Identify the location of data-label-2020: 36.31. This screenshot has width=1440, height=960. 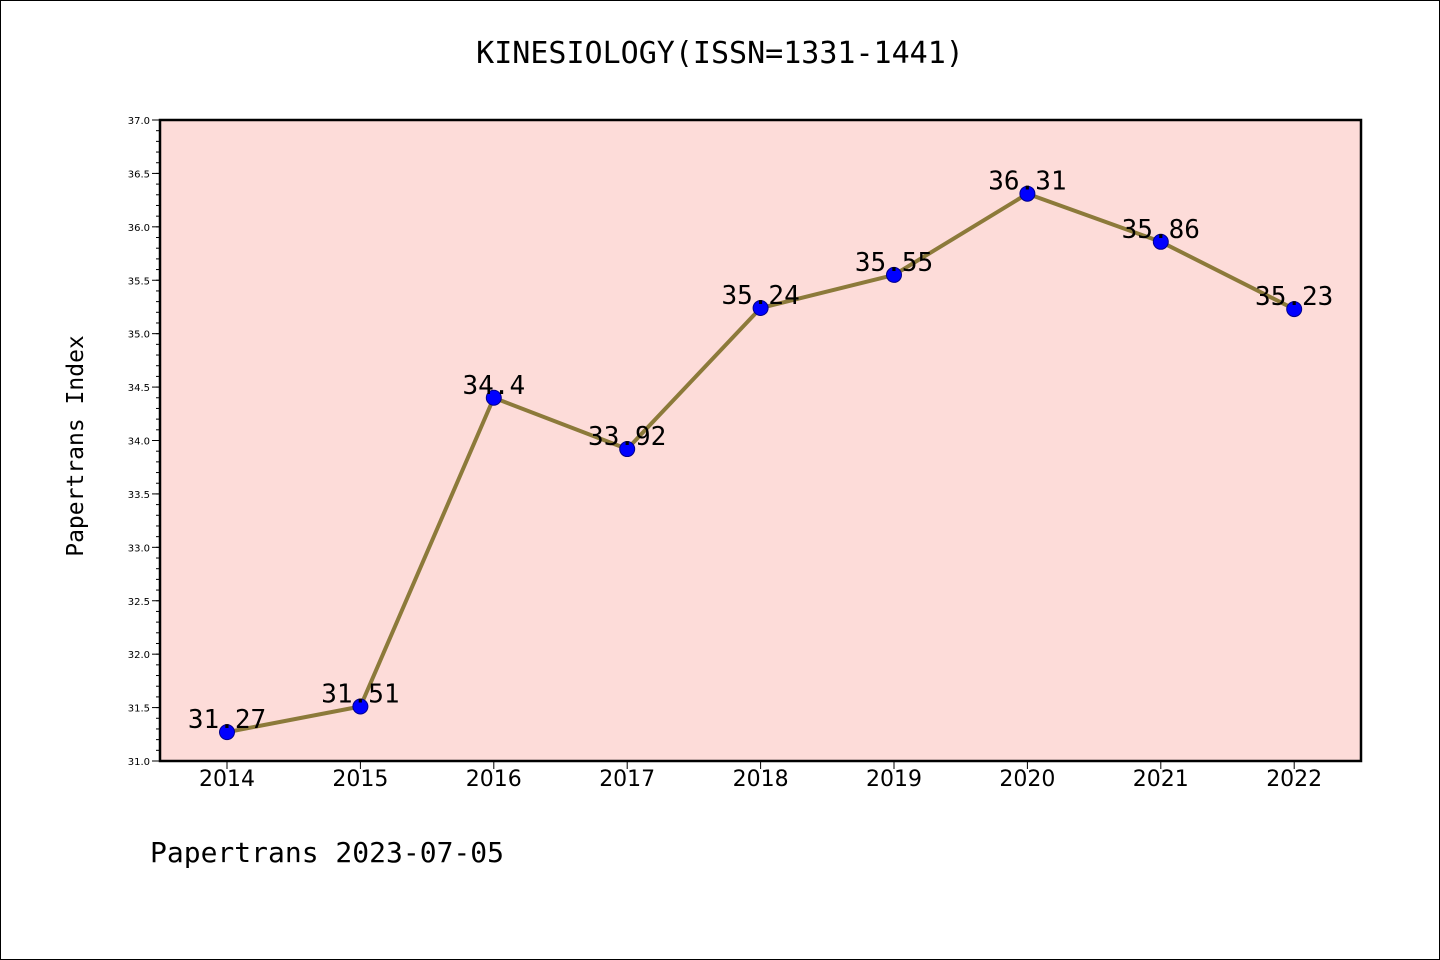
(1027, 182).